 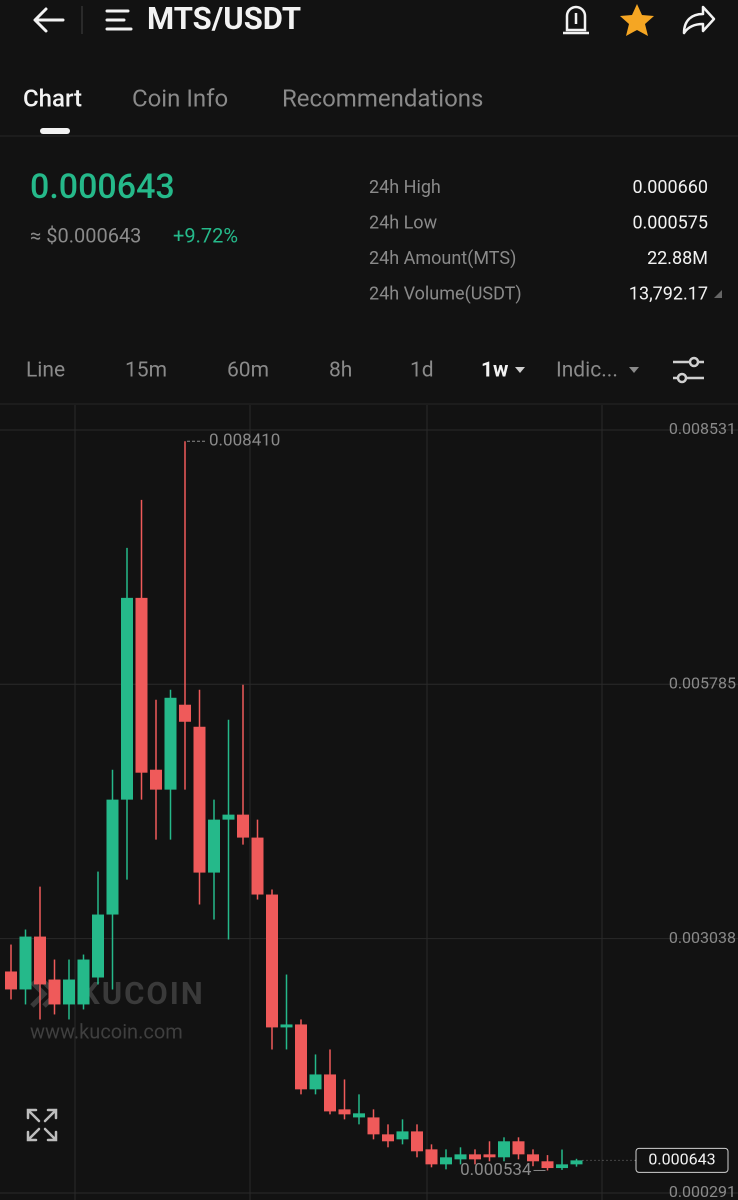 What do you see at coordinates (688, 370) in the screenshot?
I see `chart-settings-icon` at bounding box center [688, 370].